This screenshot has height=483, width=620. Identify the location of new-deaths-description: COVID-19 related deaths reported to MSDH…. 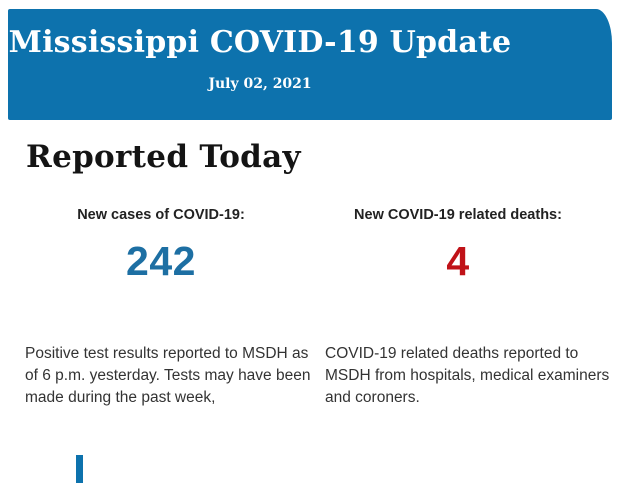
(467, 375).